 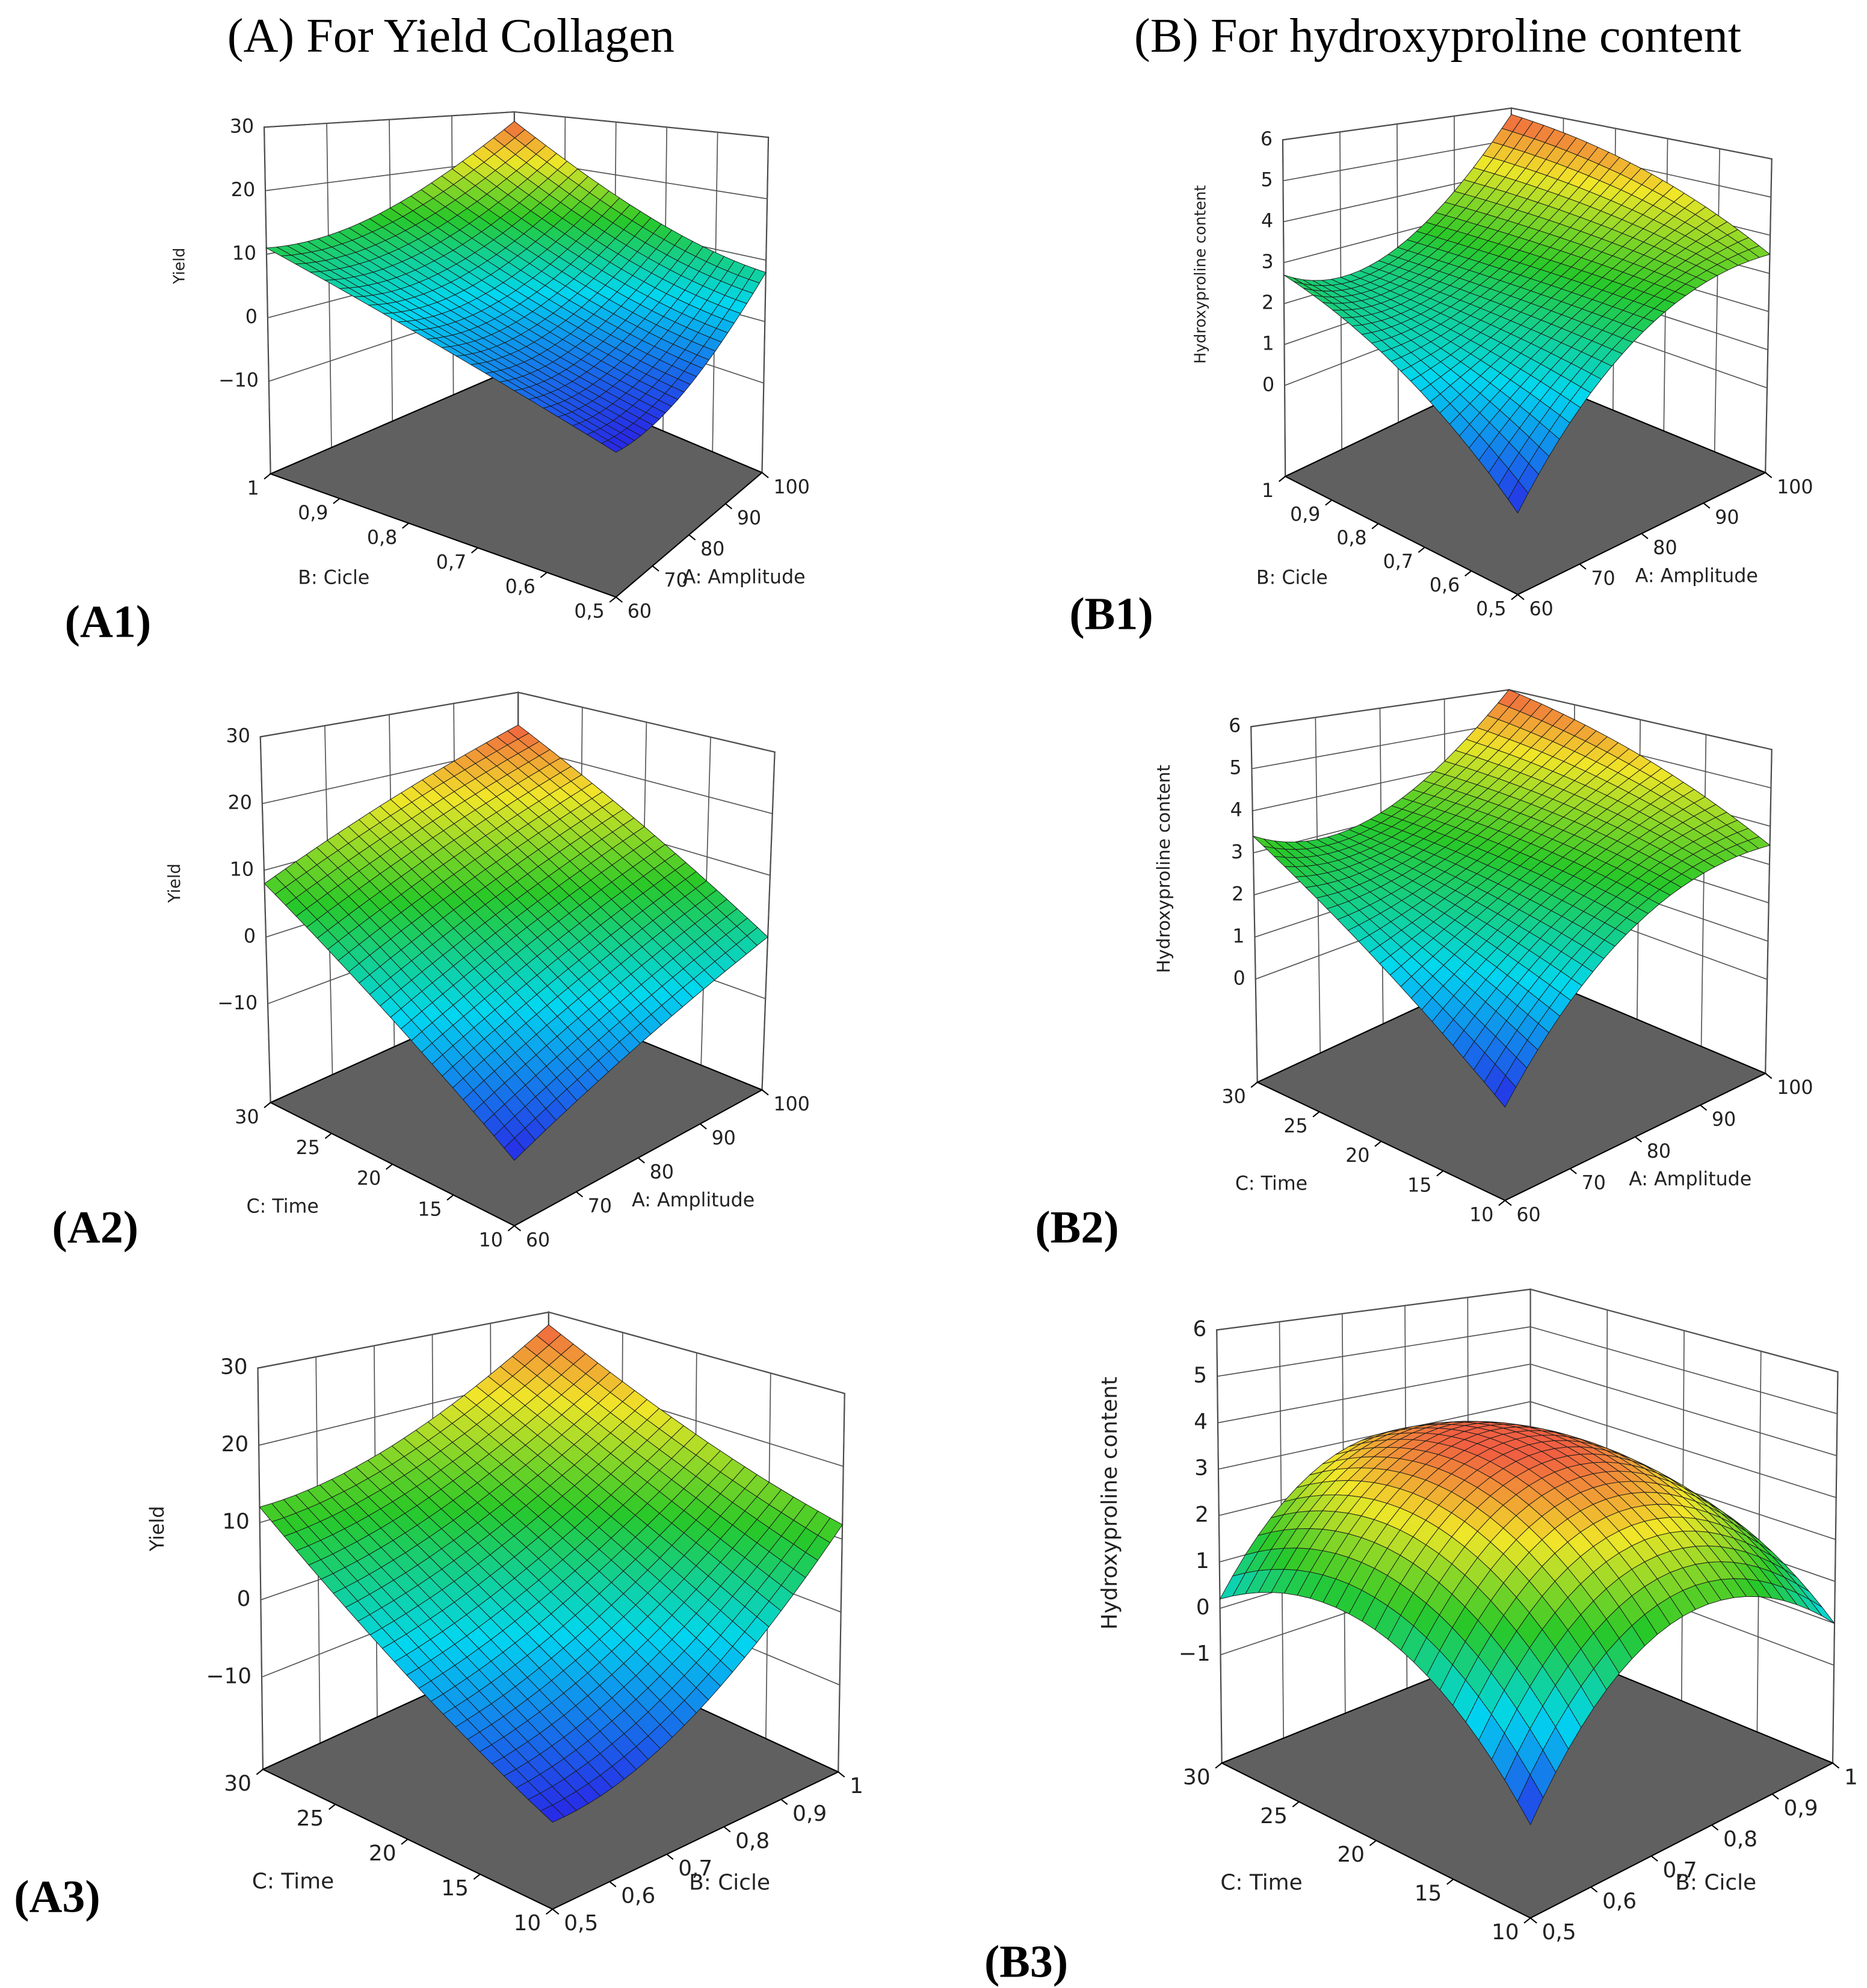 What do you see at coordinates (308, 1148) in the screenshot?
I see `y-tick-label: 25` at bounding box center [308, 1148].